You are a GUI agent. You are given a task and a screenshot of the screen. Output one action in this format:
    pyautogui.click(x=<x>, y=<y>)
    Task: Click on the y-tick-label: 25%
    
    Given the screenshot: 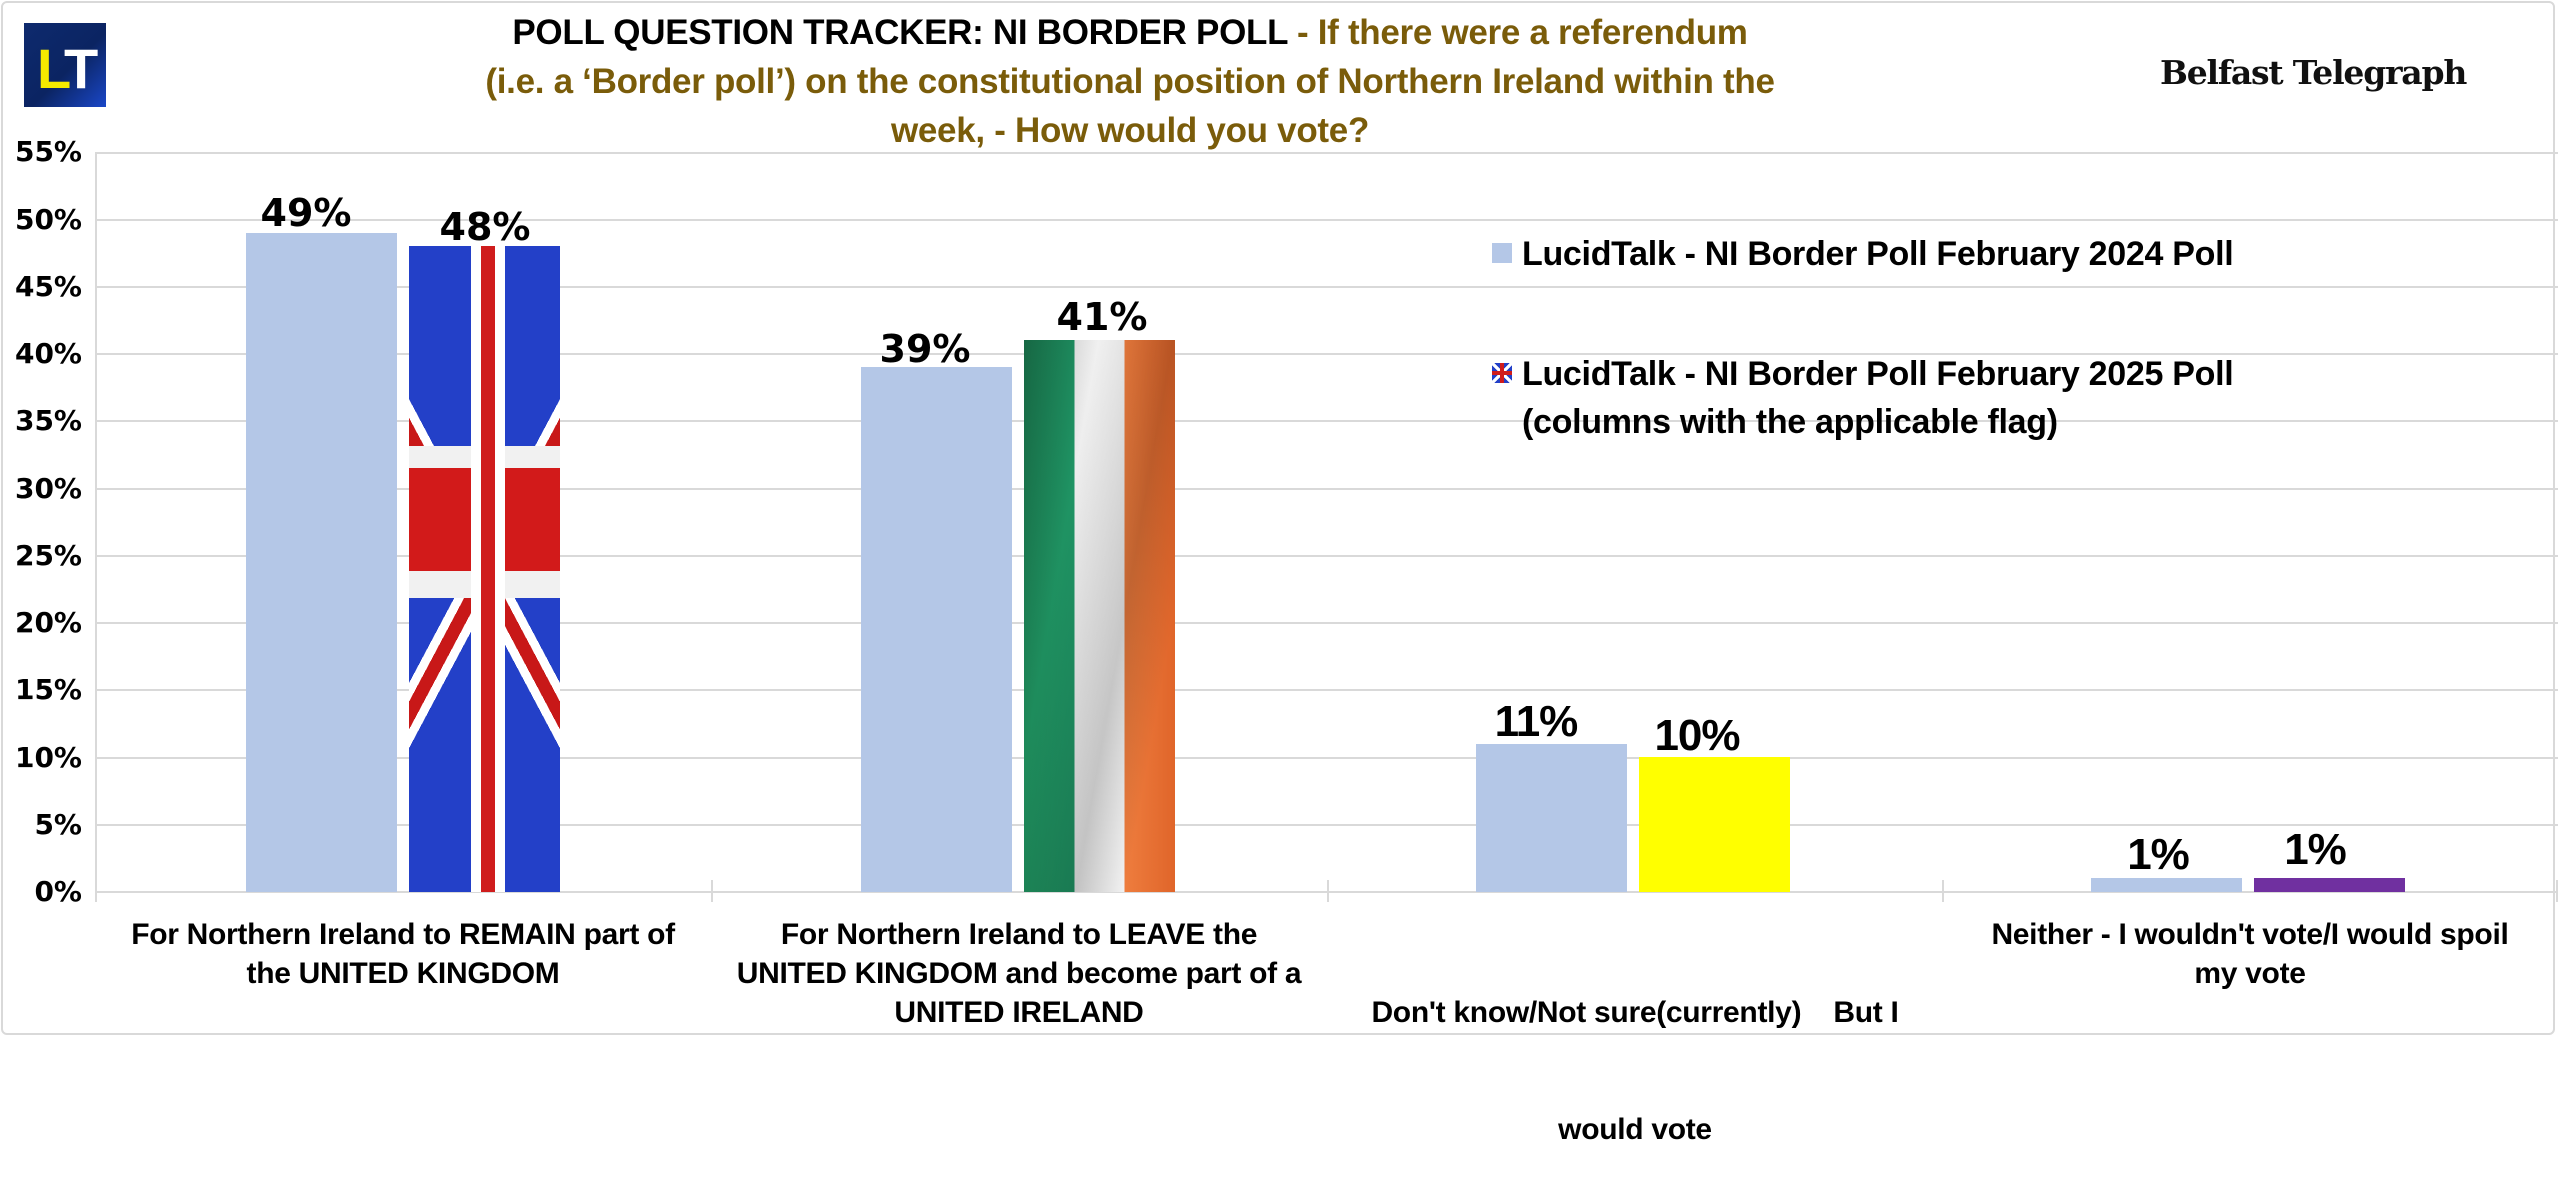 What is the action you would take?
    pyautogui.click(x=48, y=555)
    